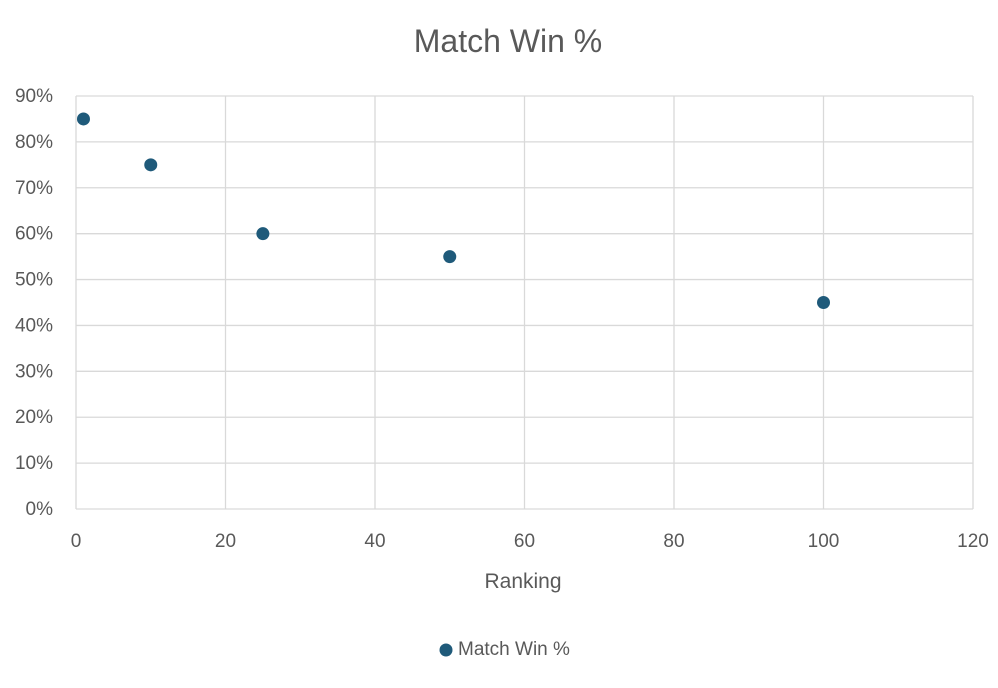 The height and width of the screenshot is (688, 998). I want to click on x-tick-label: 120, so click(973, 541).